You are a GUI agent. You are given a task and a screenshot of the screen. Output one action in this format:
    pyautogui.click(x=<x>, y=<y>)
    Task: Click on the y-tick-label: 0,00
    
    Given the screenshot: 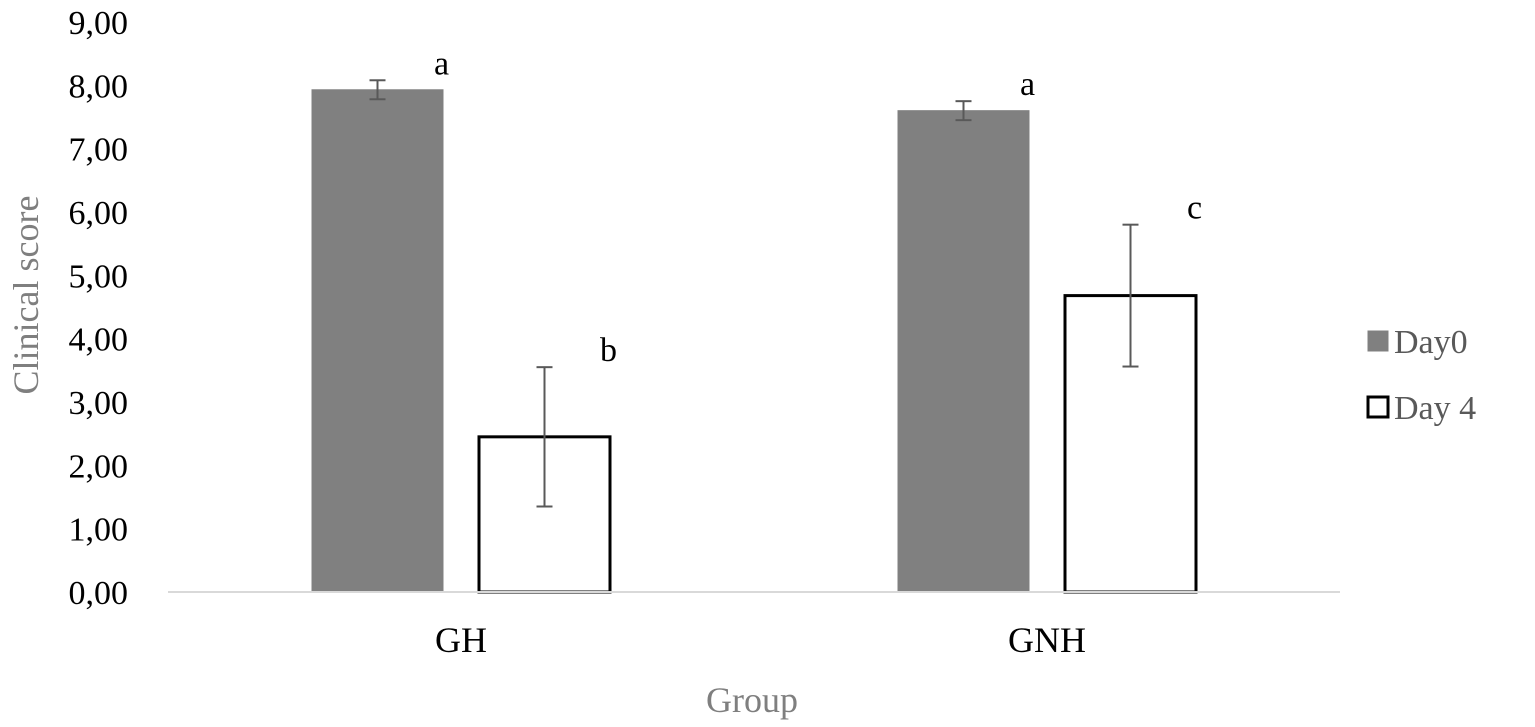 What is the action you would take?
    pyautogui.click(x=99, y=593)
    